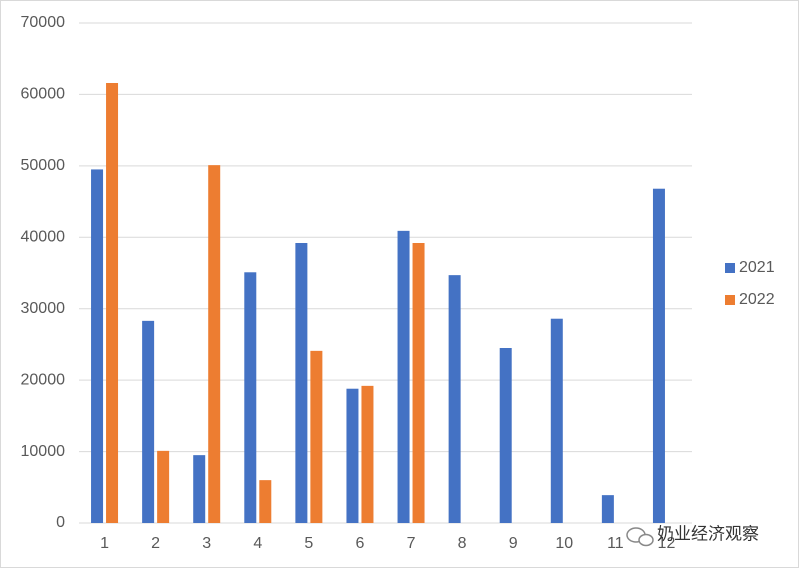 This screenshot has width=799, height=568. Describe the element at coordinates (564, 543) in the screenshot. I see `x-tick-label: 10` at that location.